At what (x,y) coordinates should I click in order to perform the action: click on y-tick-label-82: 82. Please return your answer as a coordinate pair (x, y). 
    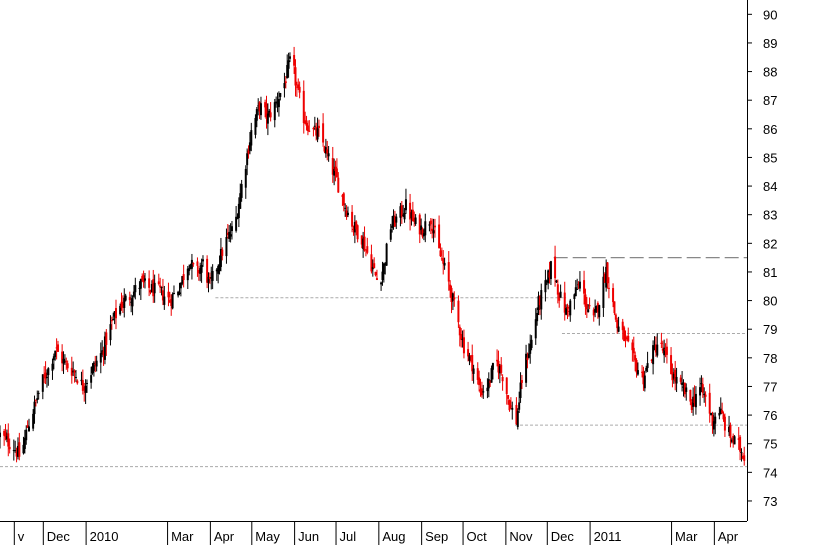
    Looking at the image, I should click on (770, 243).